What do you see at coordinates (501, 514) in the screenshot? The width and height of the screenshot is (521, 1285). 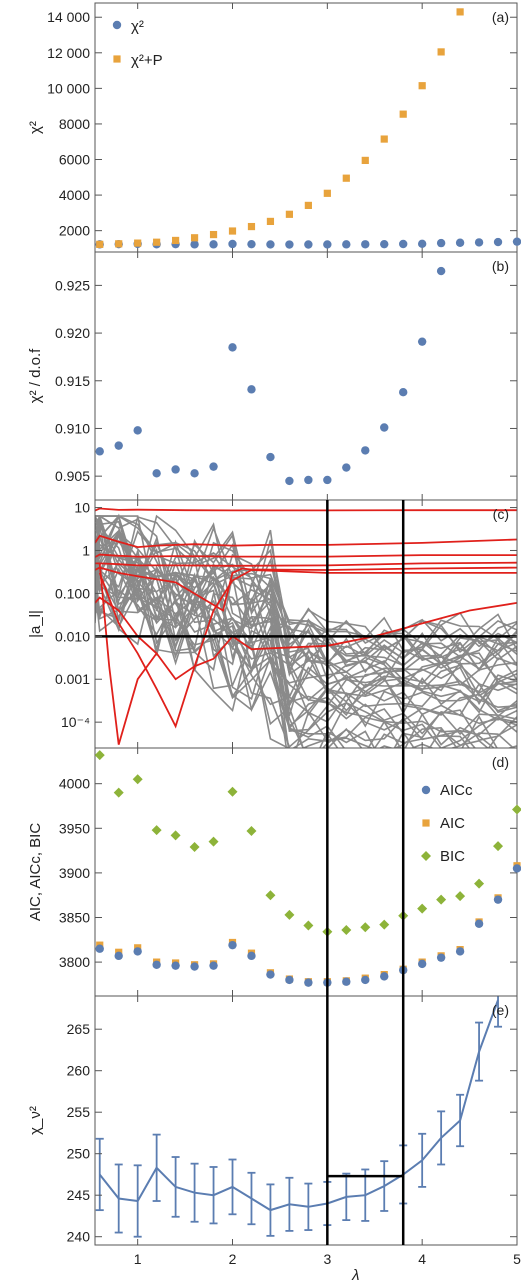 I see `panel-label: (c)` at bounding box center [501, 514].